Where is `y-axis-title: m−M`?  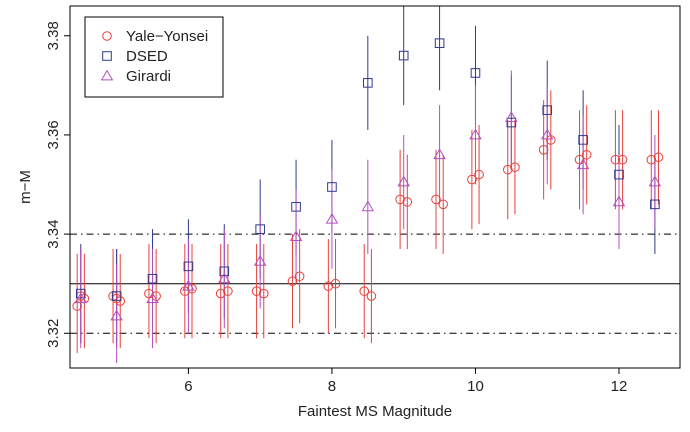 y-axis-title: m−M is located at coordinates (25, 187).